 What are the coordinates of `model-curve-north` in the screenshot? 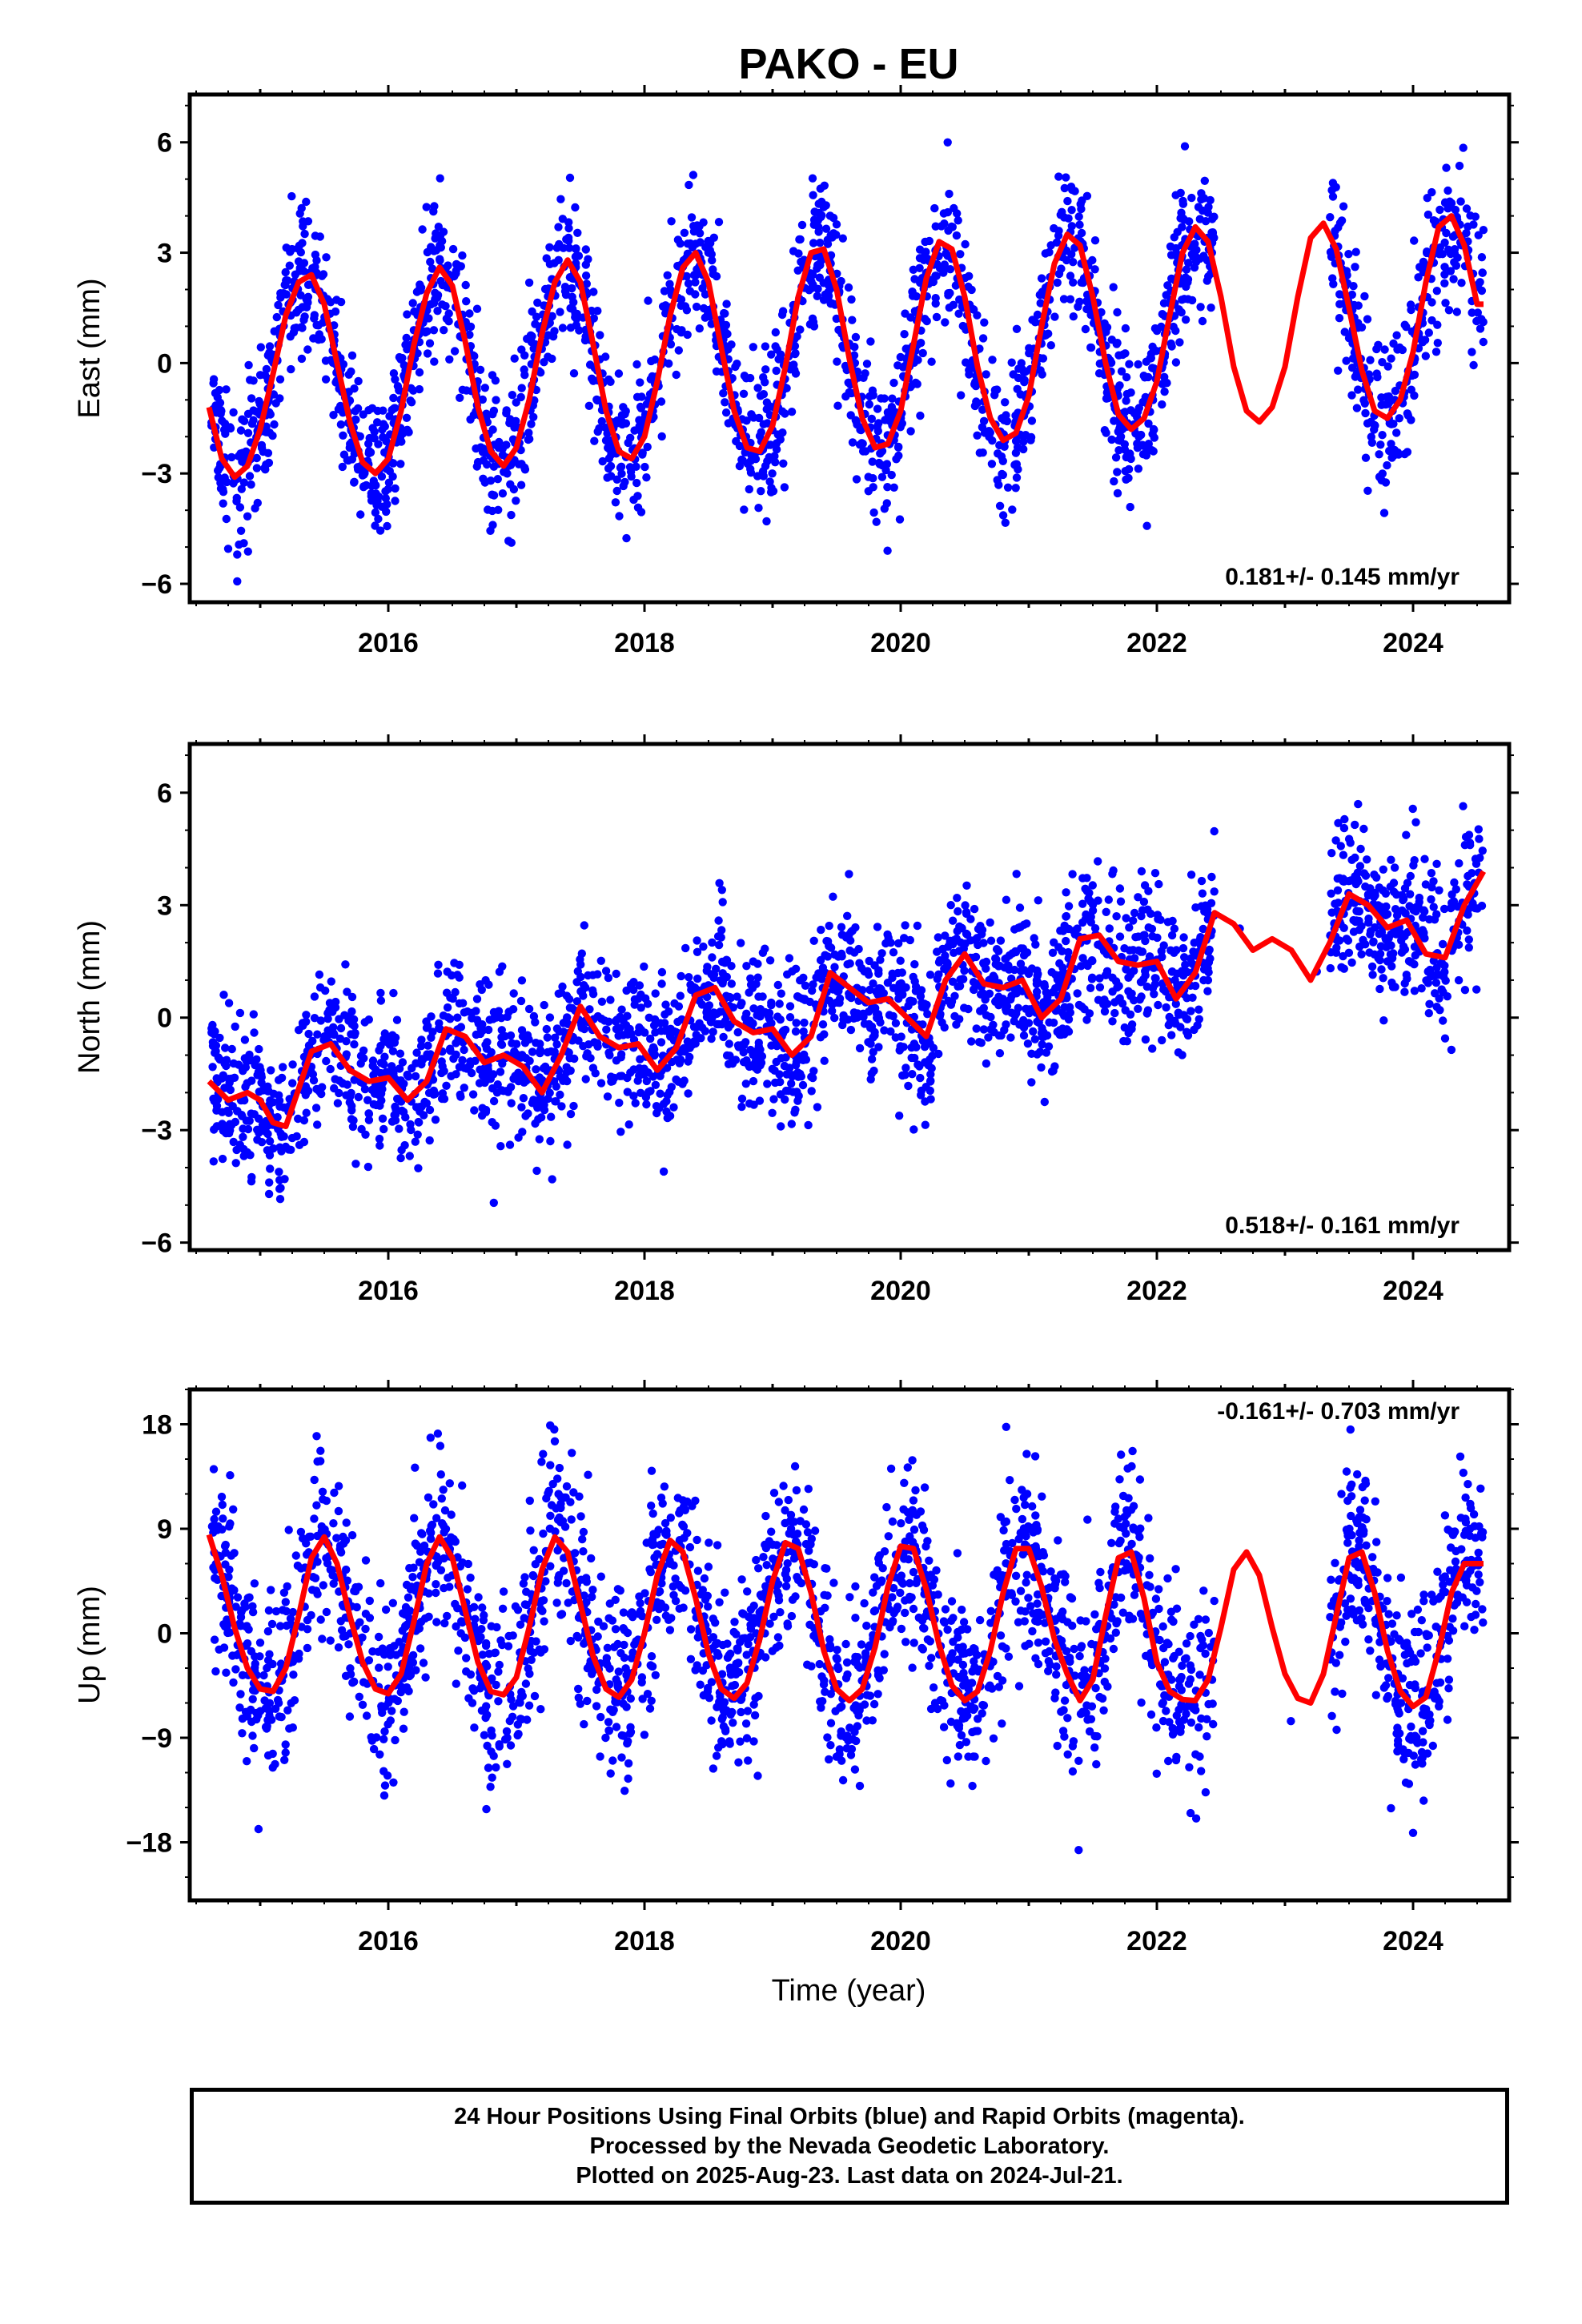 It's located at (847, 1000).